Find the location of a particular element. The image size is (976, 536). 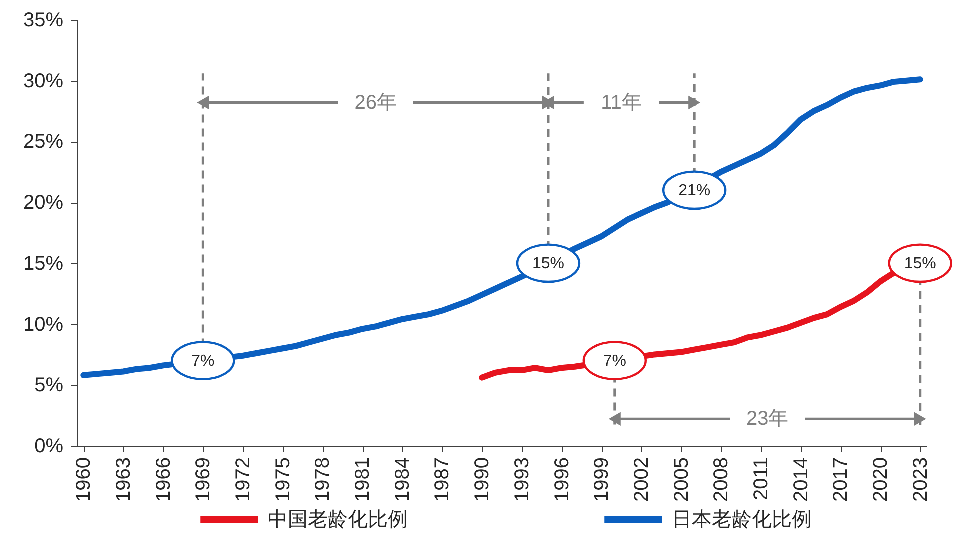

x-tick-label: 2011 is located at coordinates (761, 479).